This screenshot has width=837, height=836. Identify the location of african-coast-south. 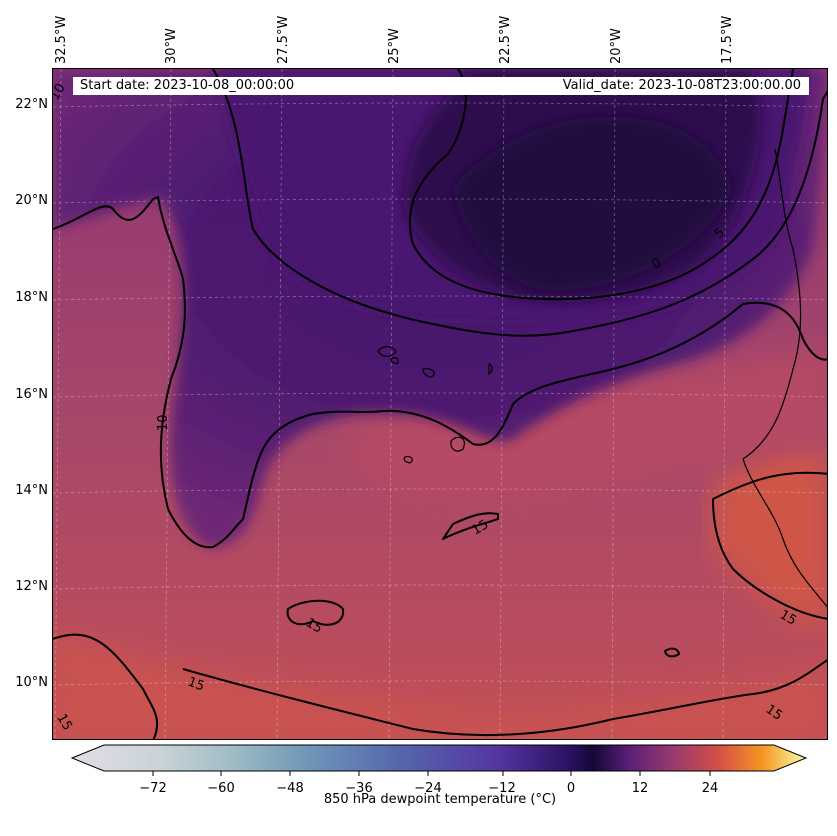
(784, 533).